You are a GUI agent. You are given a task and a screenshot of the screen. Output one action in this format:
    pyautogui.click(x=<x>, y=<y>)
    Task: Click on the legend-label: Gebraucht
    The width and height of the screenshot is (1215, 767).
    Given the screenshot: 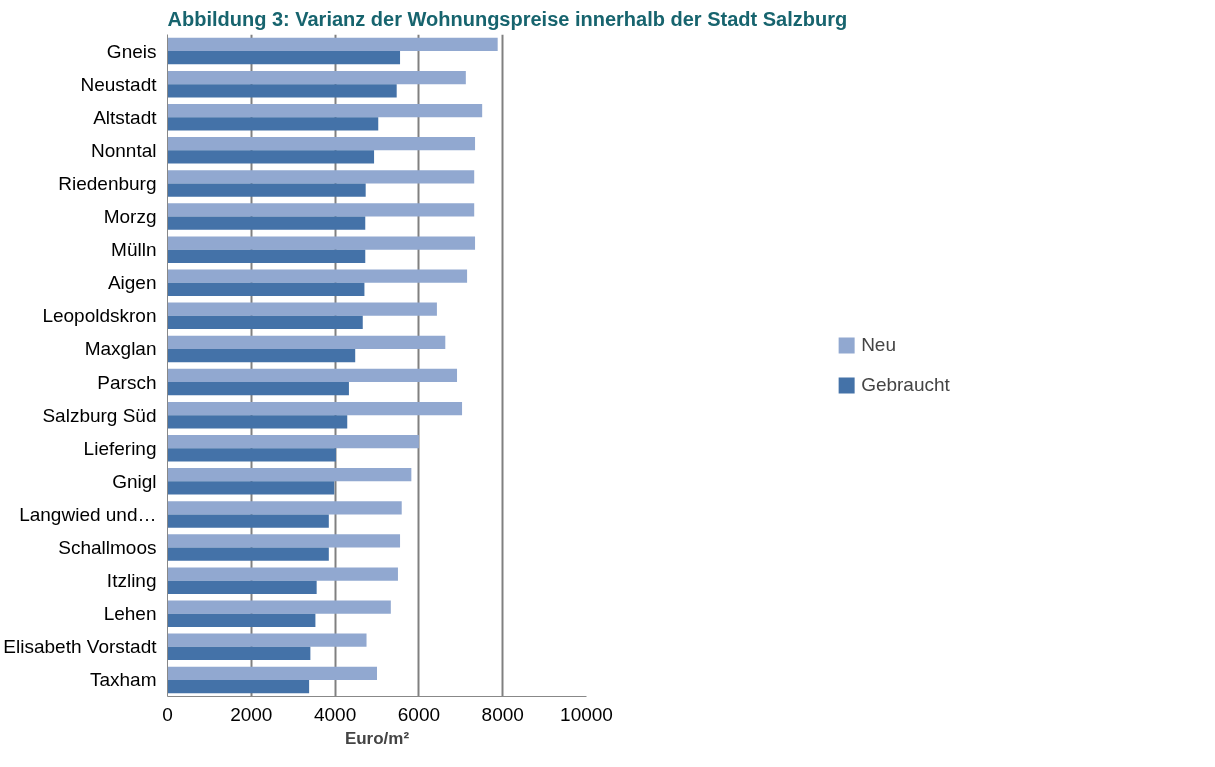 What is the action you would take?
    pyautogui.click(x=905, y=385)
    